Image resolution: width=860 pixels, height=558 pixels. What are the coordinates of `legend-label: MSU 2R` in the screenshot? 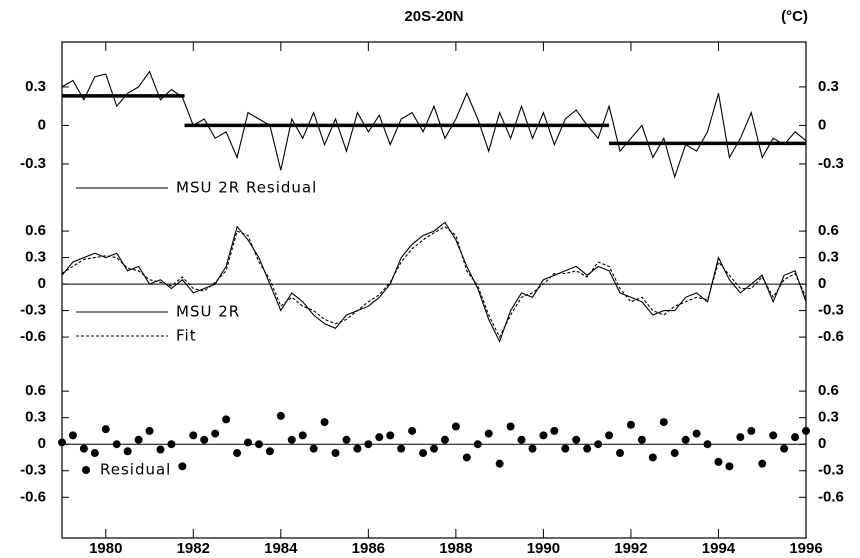 It's located at (208, 312).